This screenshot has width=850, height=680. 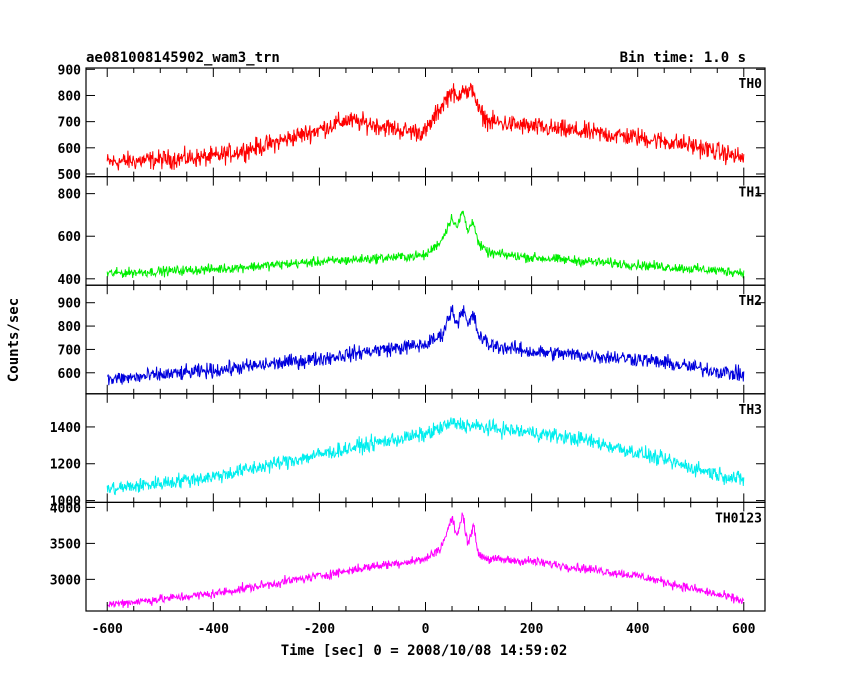 I want to click on panel-label-th2: TH2, so click(x=750, y=301).